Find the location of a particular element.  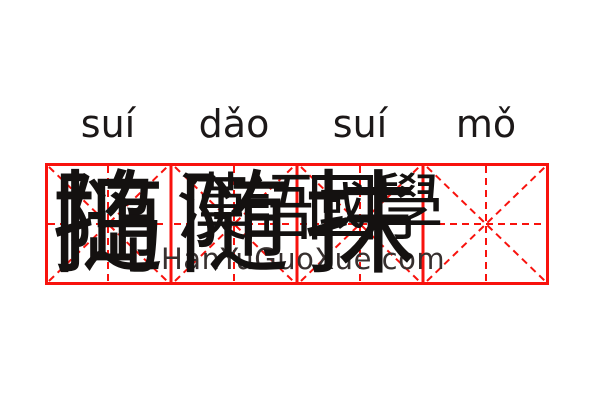

character-cell-1: 随 is located at coordinates (108, 225).